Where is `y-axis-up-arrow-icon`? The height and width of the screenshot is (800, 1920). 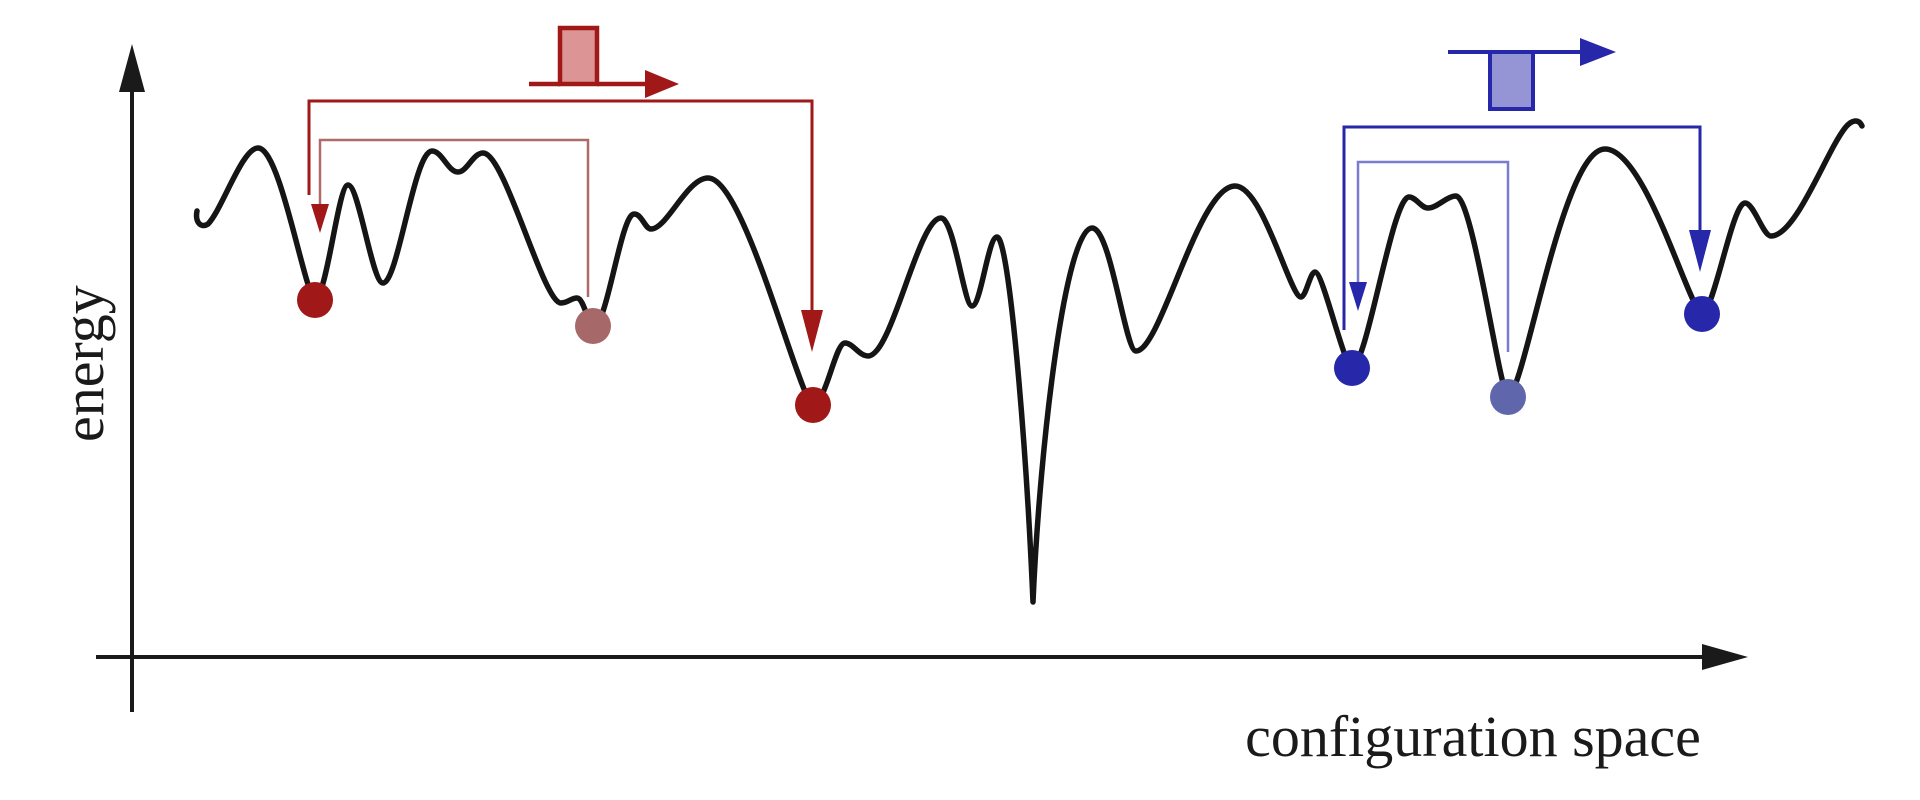
y-axis-up-arrow-icon is located at coordinates (132, 68).